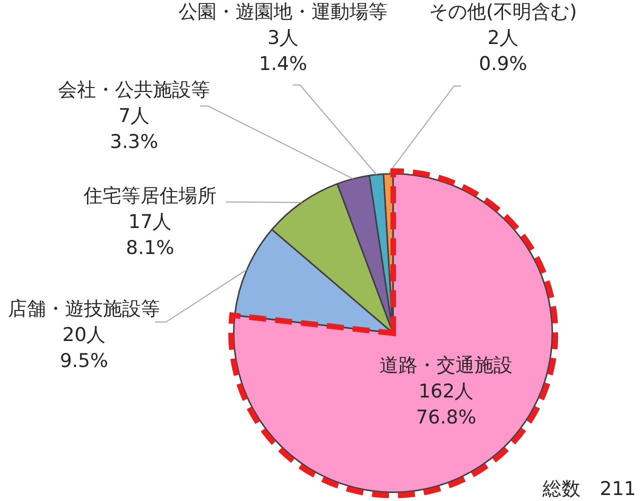 The width and height of the screenshot is (640, 501). I want to click on slice-label: 道路・交通施設, so click(446, 365).